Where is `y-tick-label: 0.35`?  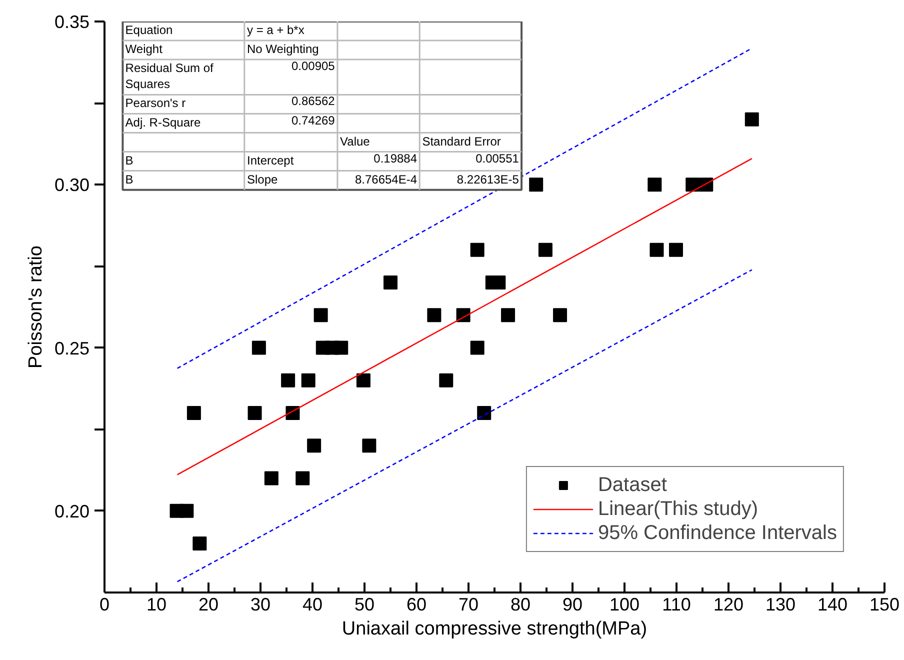
y-tick-label: 0.35 is located at coordinates (72, 22).